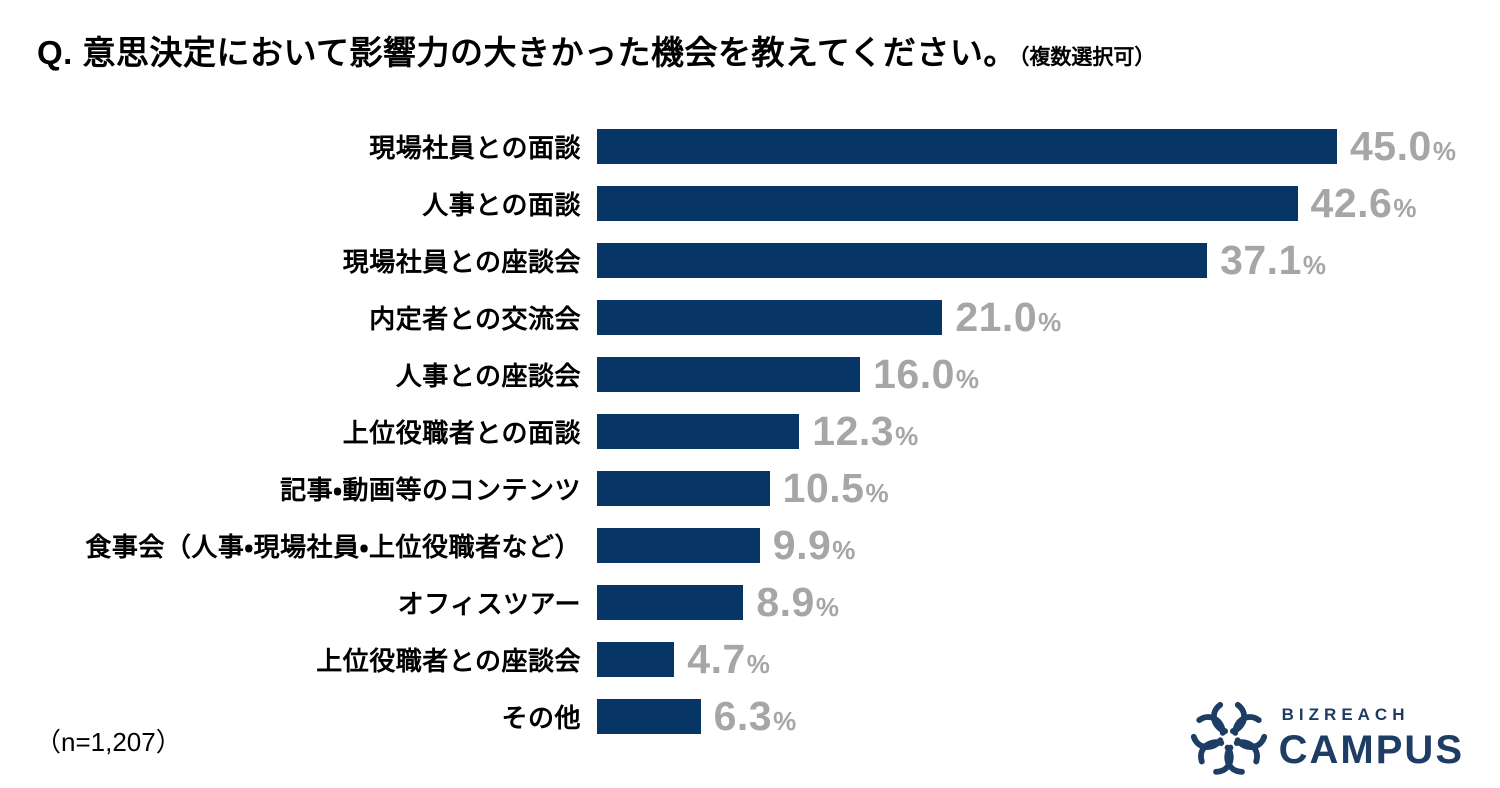 The image size is (1500, 788). What do you see at coordinates (1048, 716) in the screenshot?
I see `bar-track: 6.3%` at bounding box center [1048, 716].